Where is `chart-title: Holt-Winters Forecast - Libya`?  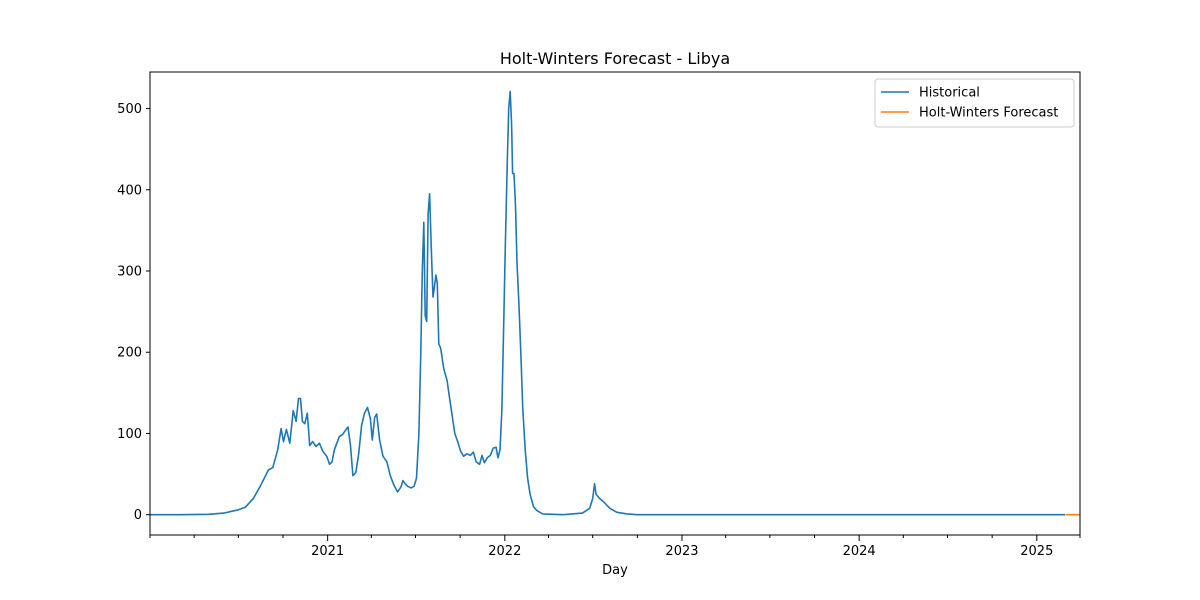
chart-title: Holt-Winters Forecast - Libya is located at coordinates (615, 58).